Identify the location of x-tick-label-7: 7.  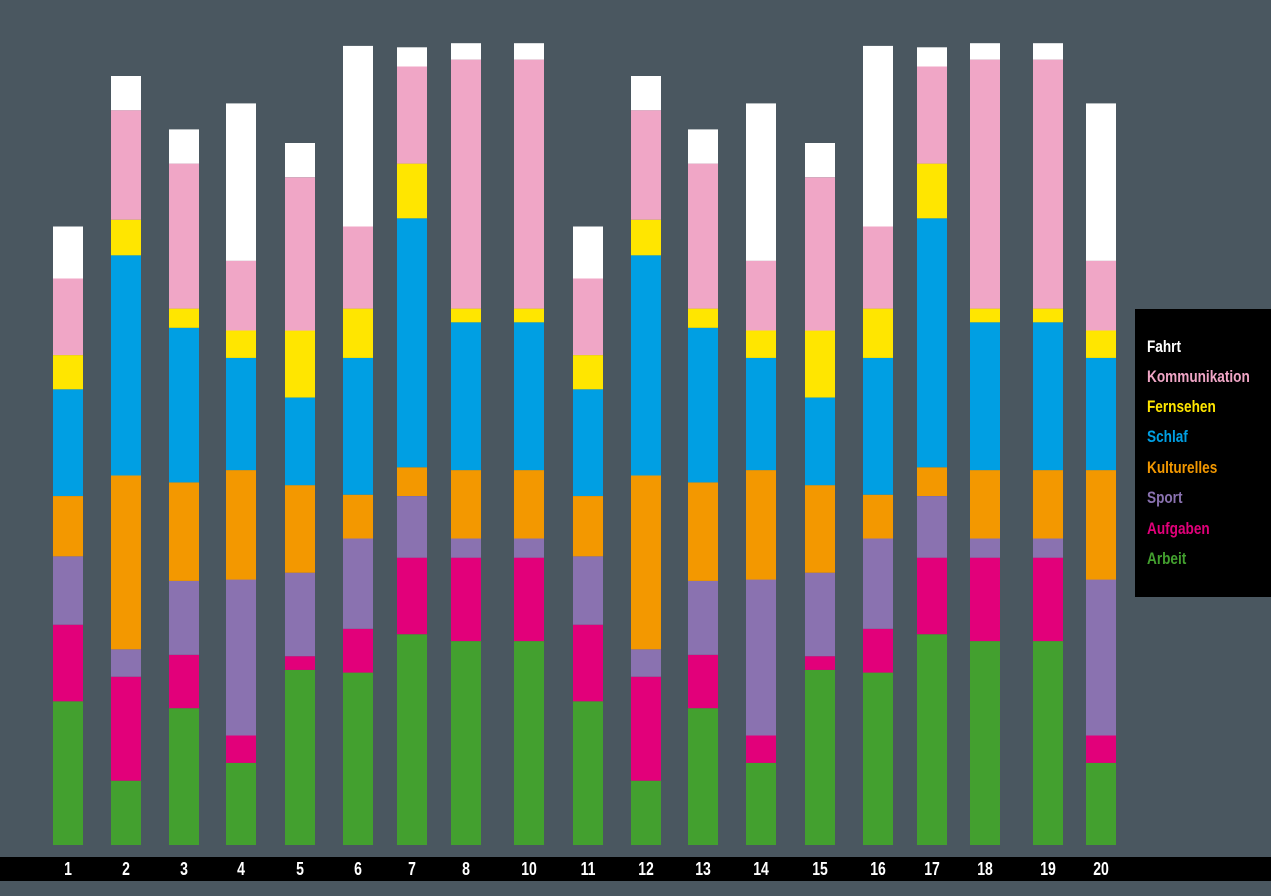
(412, 869).